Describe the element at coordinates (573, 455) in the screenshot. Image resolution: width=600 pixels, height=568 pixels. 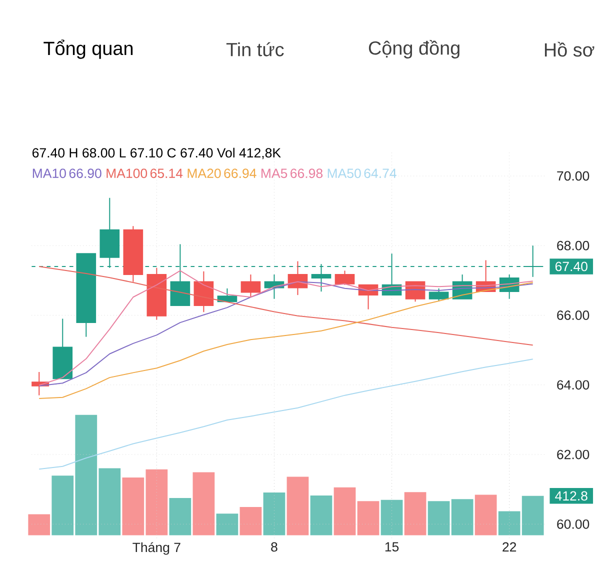
I see `y-tick-label: 62.00` at that location.